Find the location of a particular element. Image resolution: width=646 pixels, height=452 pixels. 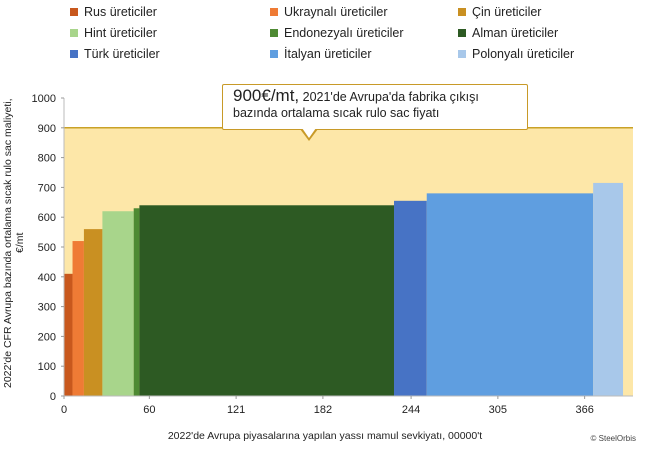

y-tick-label-8: 800 is located at coordinates (47, 159).